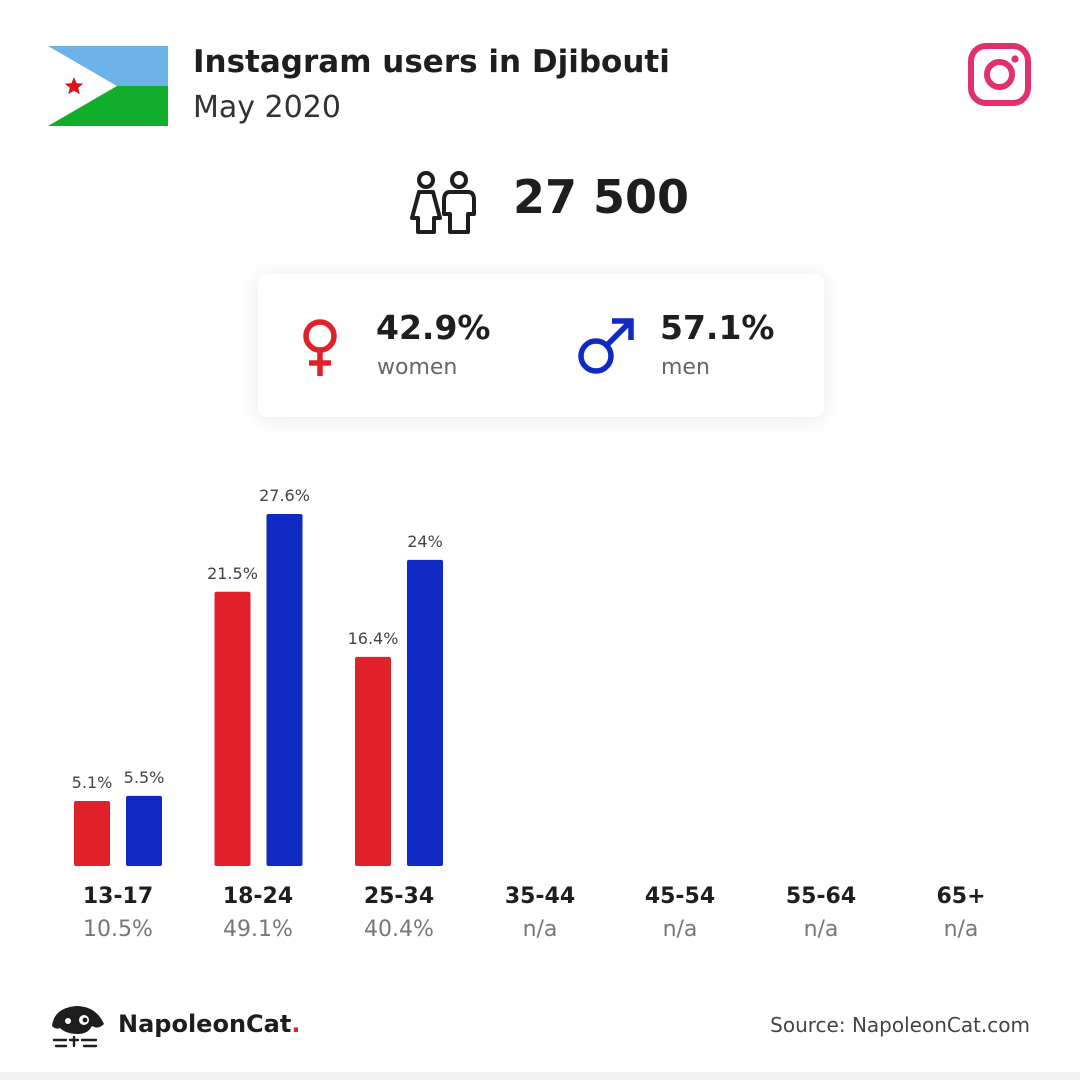 Image resolution: width=1080 pixels, height=1080 pixels. Describe the element at coordinates (425, 541) in the screenshot. I see `bar-value-label: 24%` at that location.